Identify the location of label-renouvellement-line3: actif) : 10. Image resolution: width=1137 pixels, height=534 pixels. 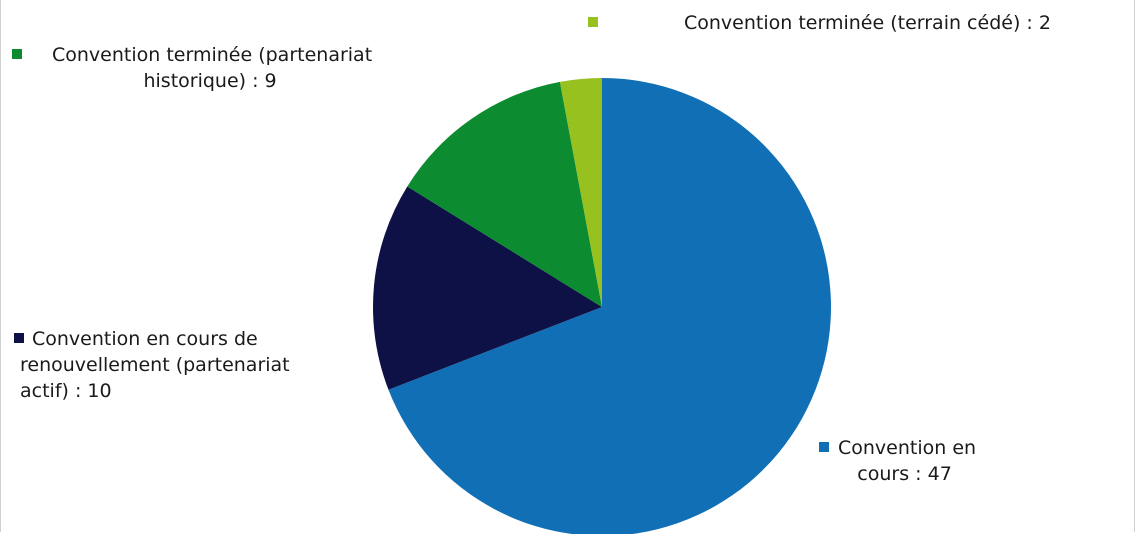
(66, 391).